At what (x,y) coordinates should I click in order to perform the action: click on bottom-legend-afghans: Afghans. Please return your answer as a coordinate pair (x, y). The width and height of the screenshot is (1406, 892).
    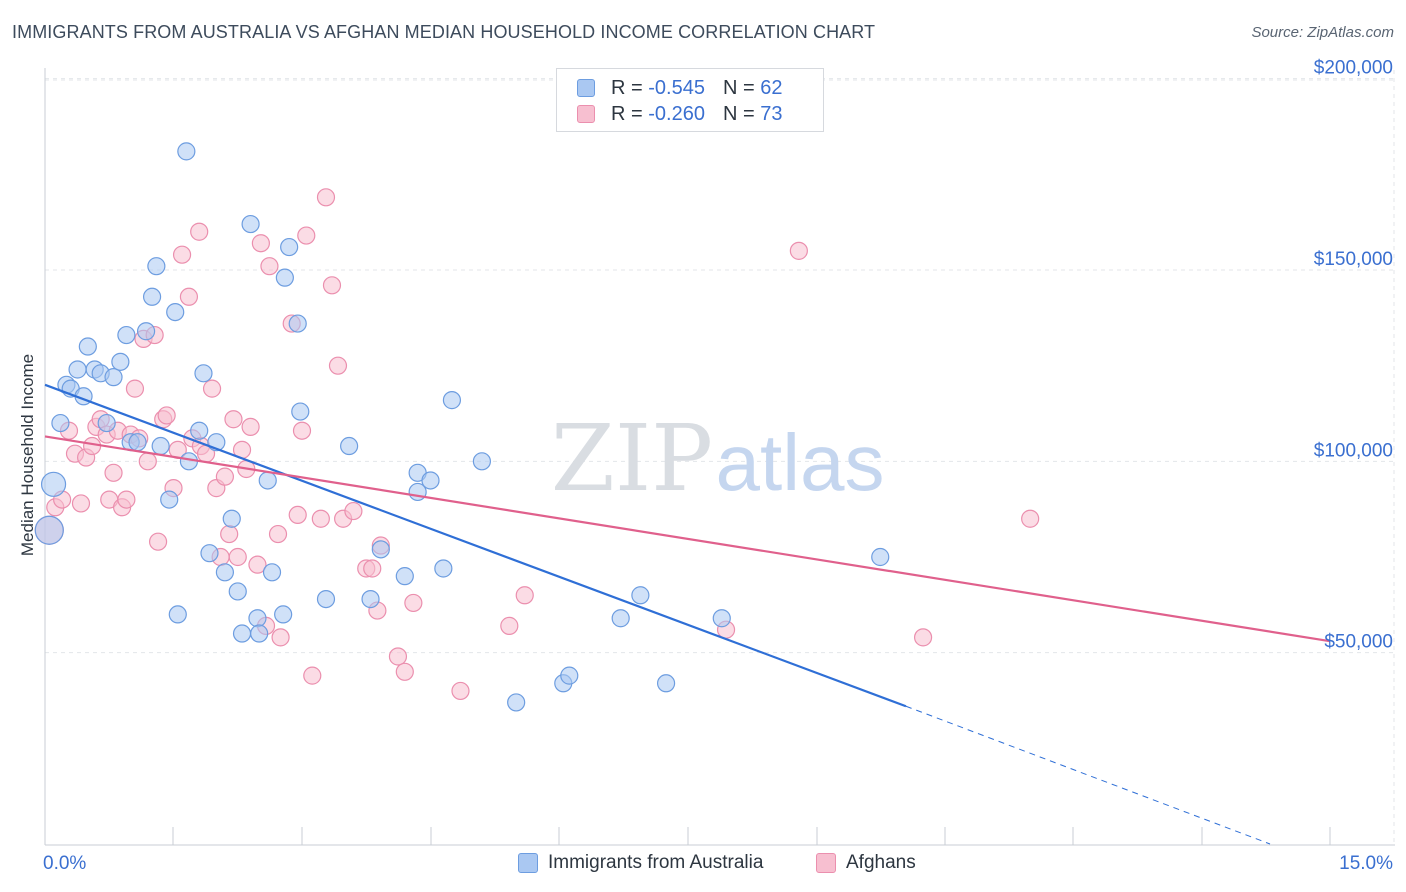
    Looking at the image, I should click on (866, 863).